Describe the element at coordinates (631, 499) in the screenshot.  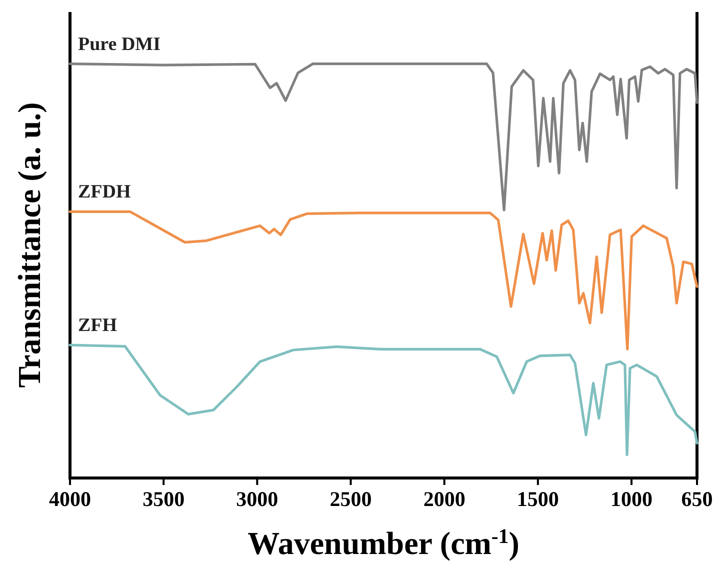
I see `x-tick-label: 1000` at that location.